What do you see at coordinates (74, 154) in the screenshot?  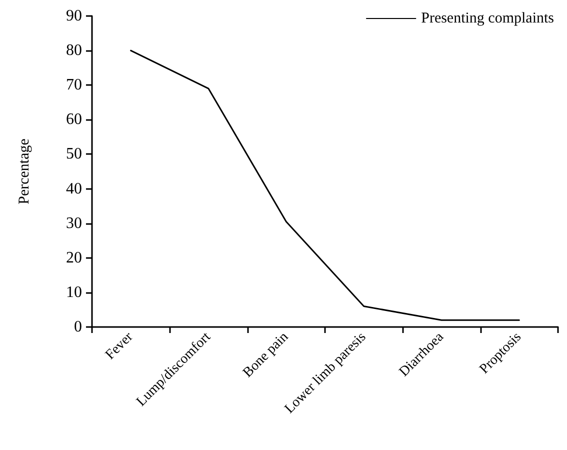 I see `y-tick-label: 50` at bounding box center [74, 154].